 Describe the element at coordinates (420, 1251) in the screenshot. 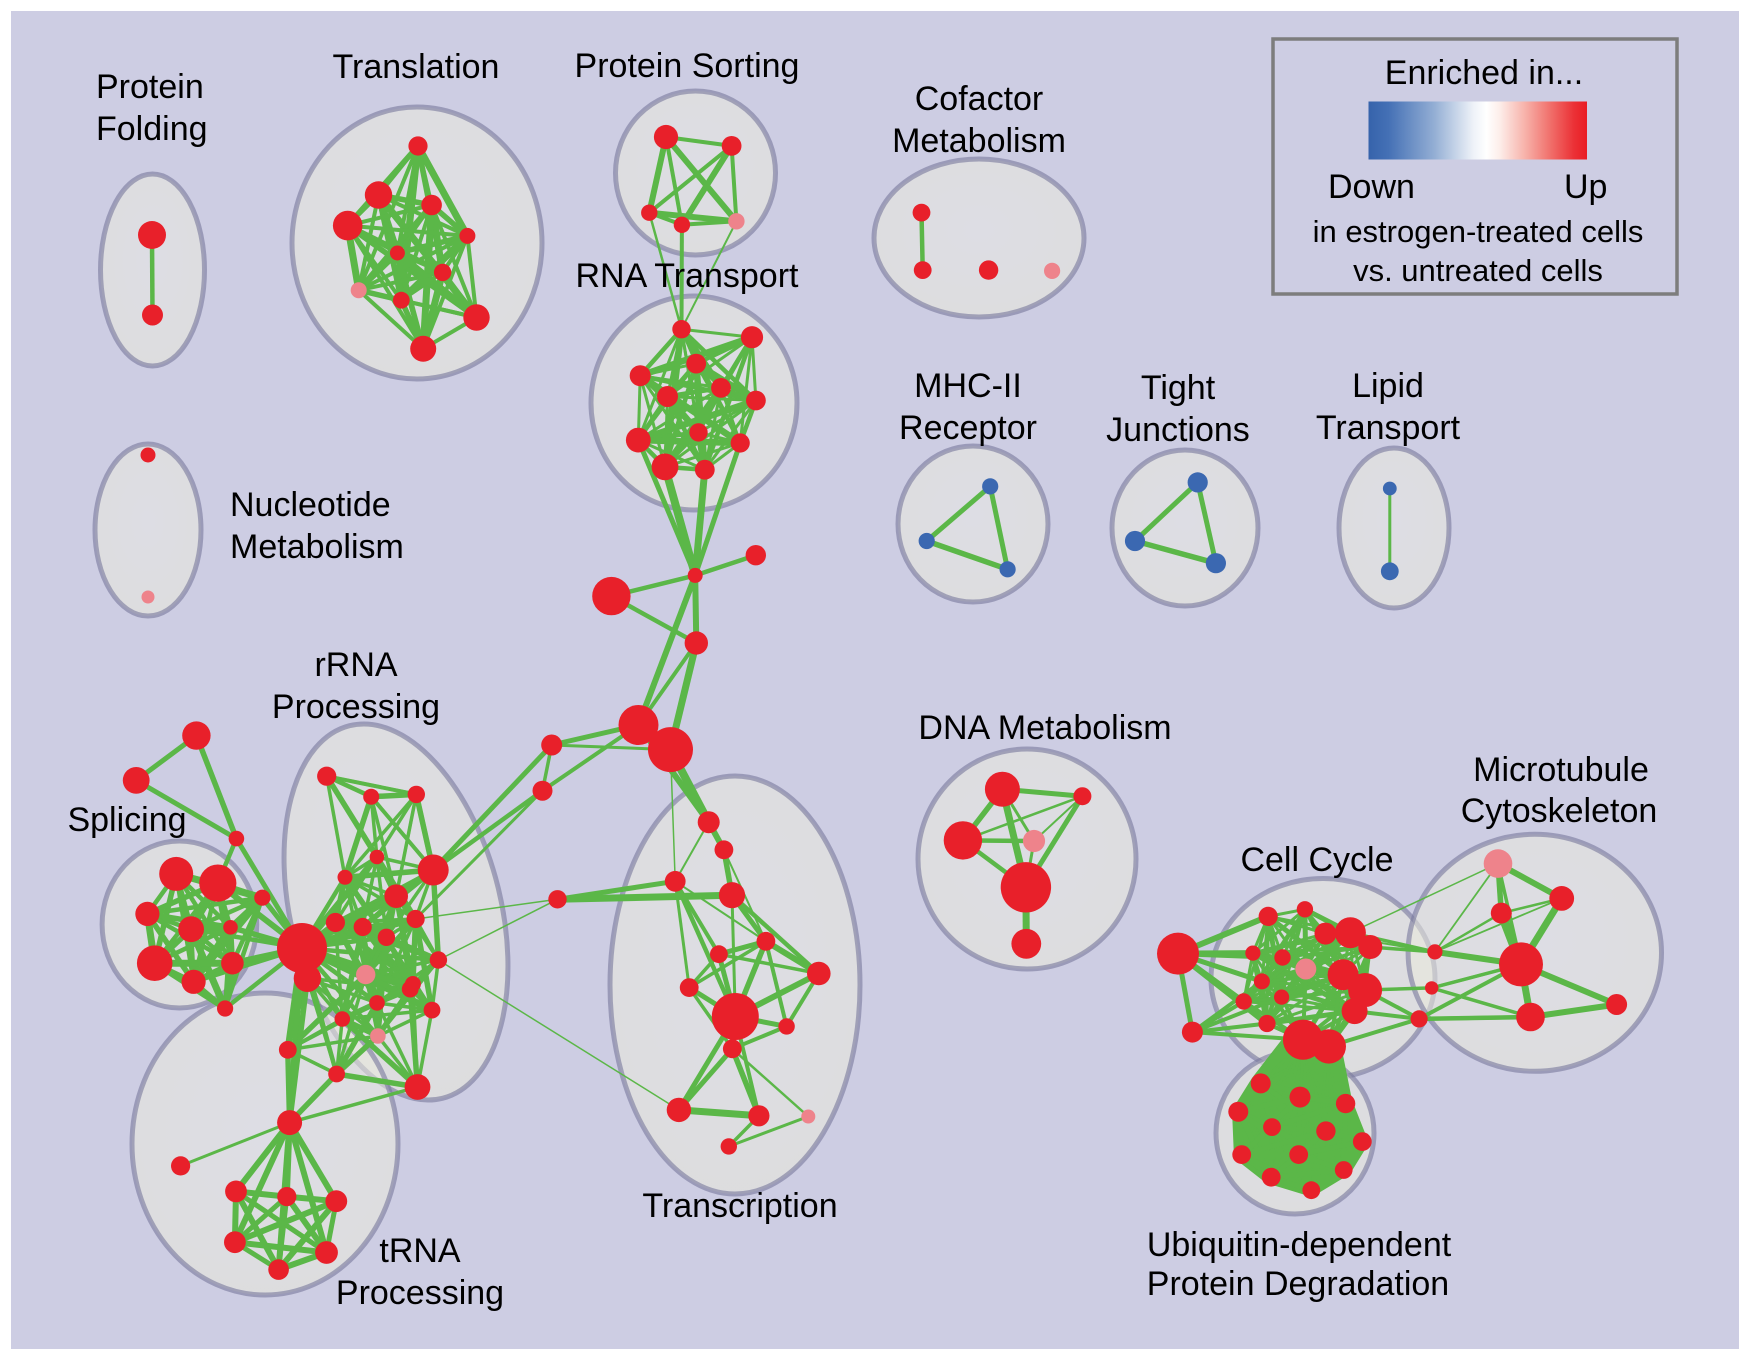

I see `svg-text: tRNA` at that location.